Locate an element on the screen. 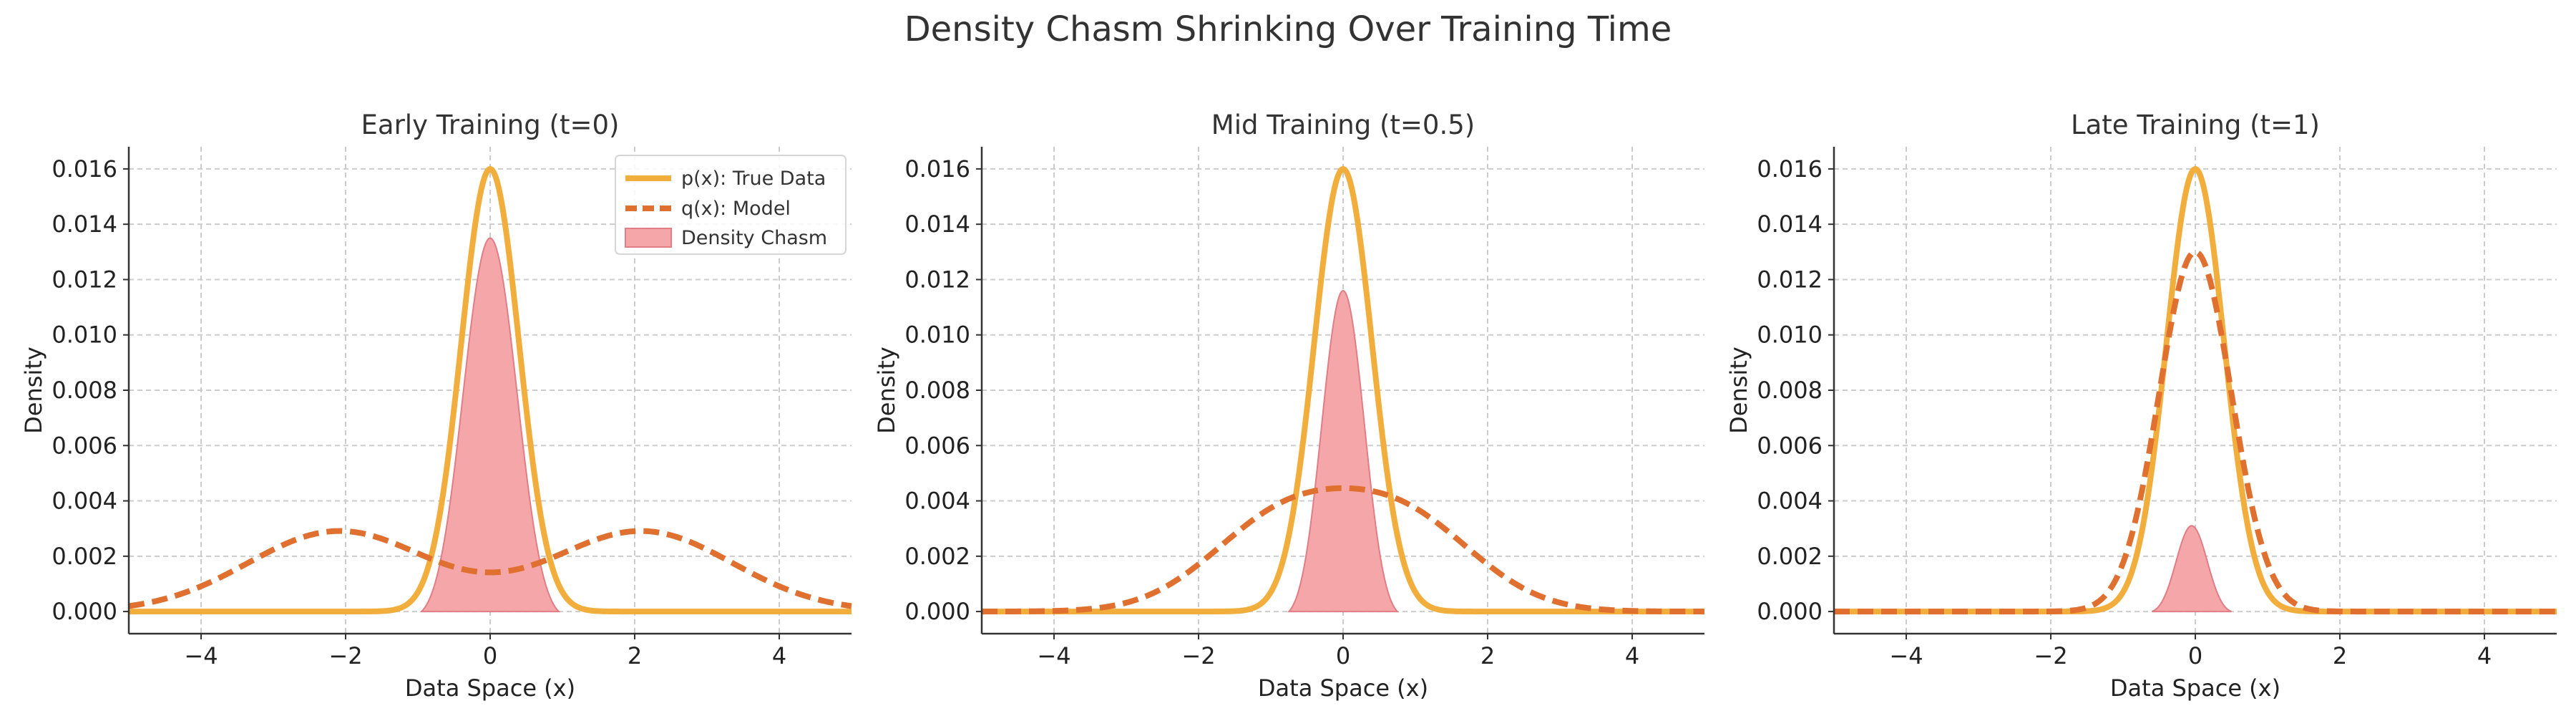 This screenshot has height=716, width=2576. legend: p(x): True Data q(x): Model Density Chasm is located at coordinates (731, 205).